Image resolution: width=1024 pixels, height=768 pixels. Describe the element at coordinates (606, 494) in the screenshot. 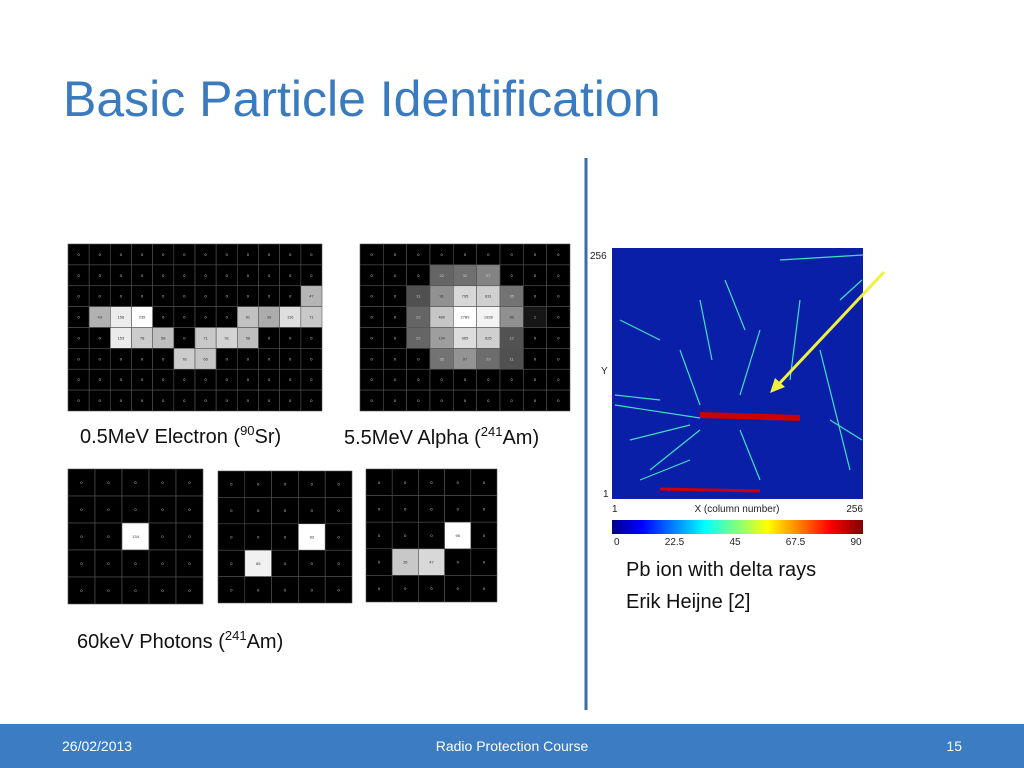

I see `axis-label: 1` at that location.